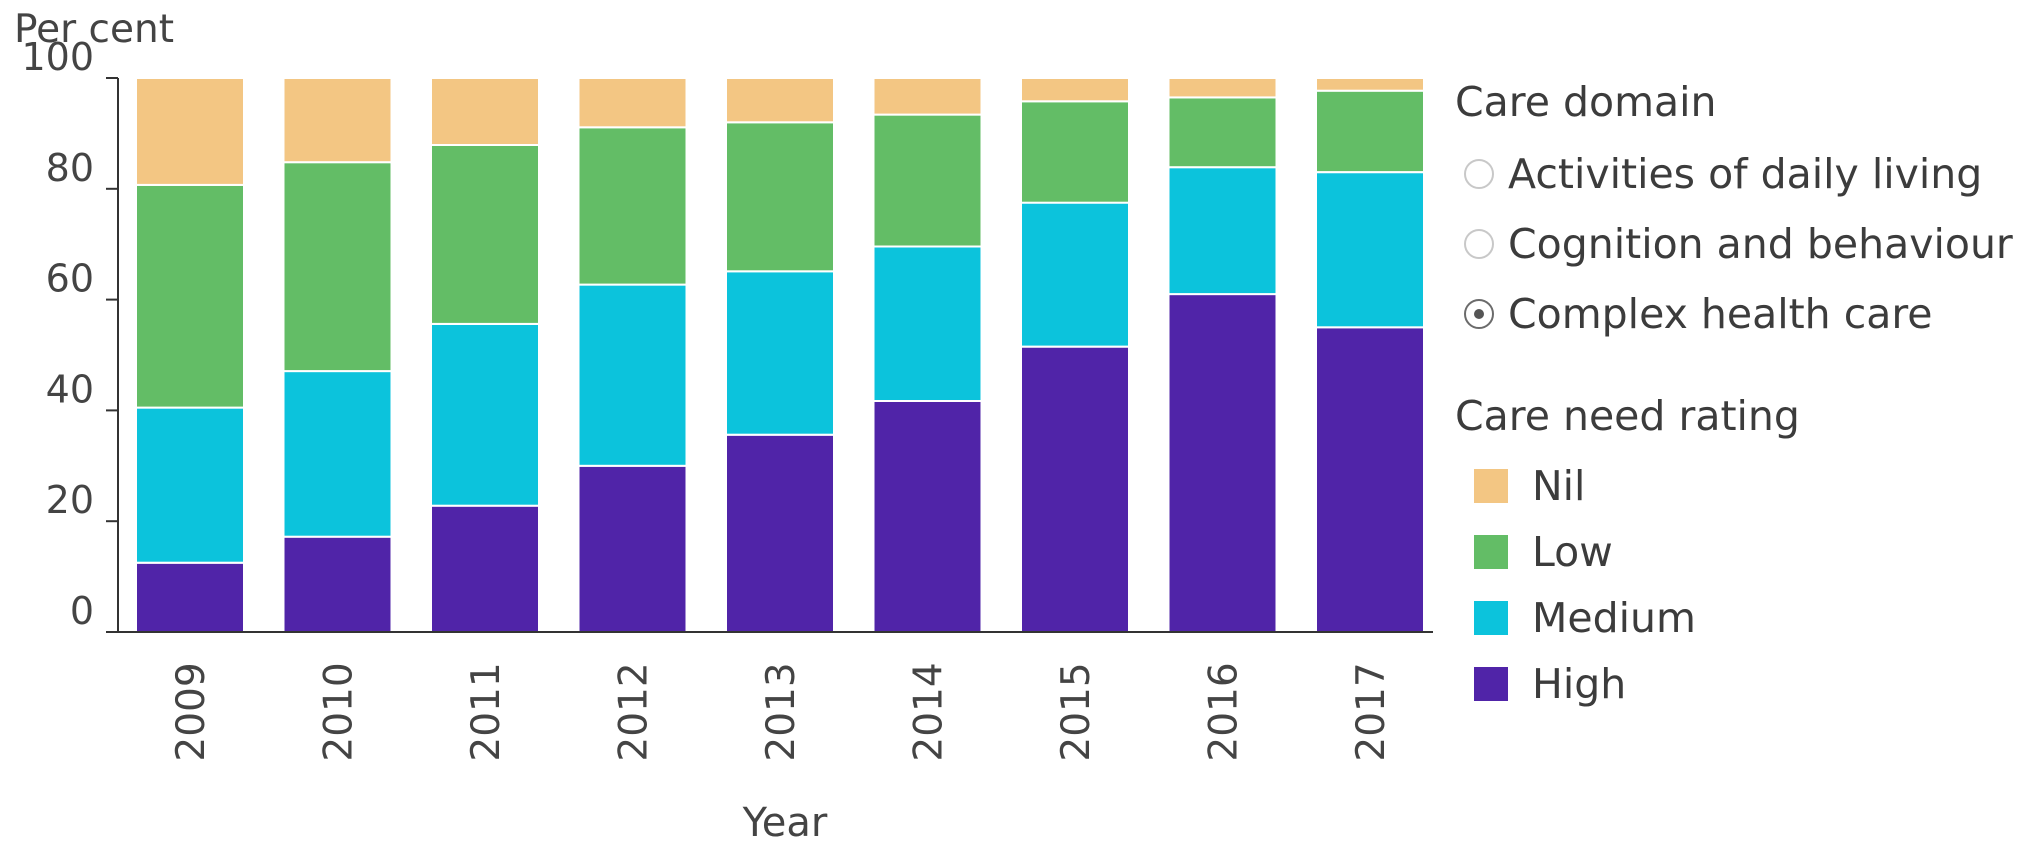 The image size is (2041, 842). Describe the element at coordinates (94, 29) in the screenshot. I see `y-axis-title: Per cent` at that location.